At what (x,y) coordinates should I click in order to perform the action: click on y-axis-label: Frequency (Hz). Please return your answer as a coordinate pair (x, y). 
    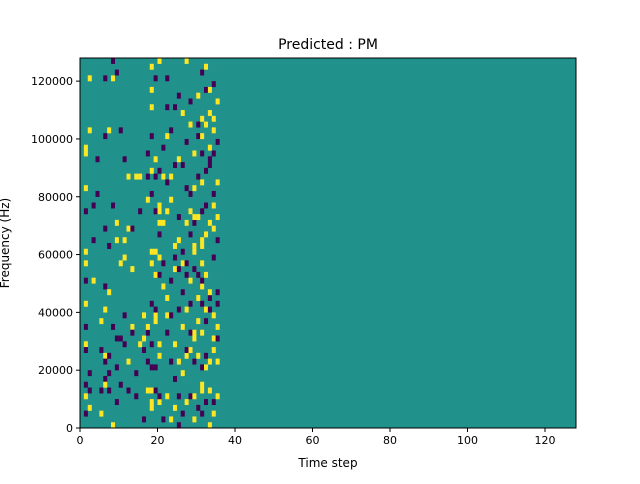
    Looking at the image, I should click on (6, 243).